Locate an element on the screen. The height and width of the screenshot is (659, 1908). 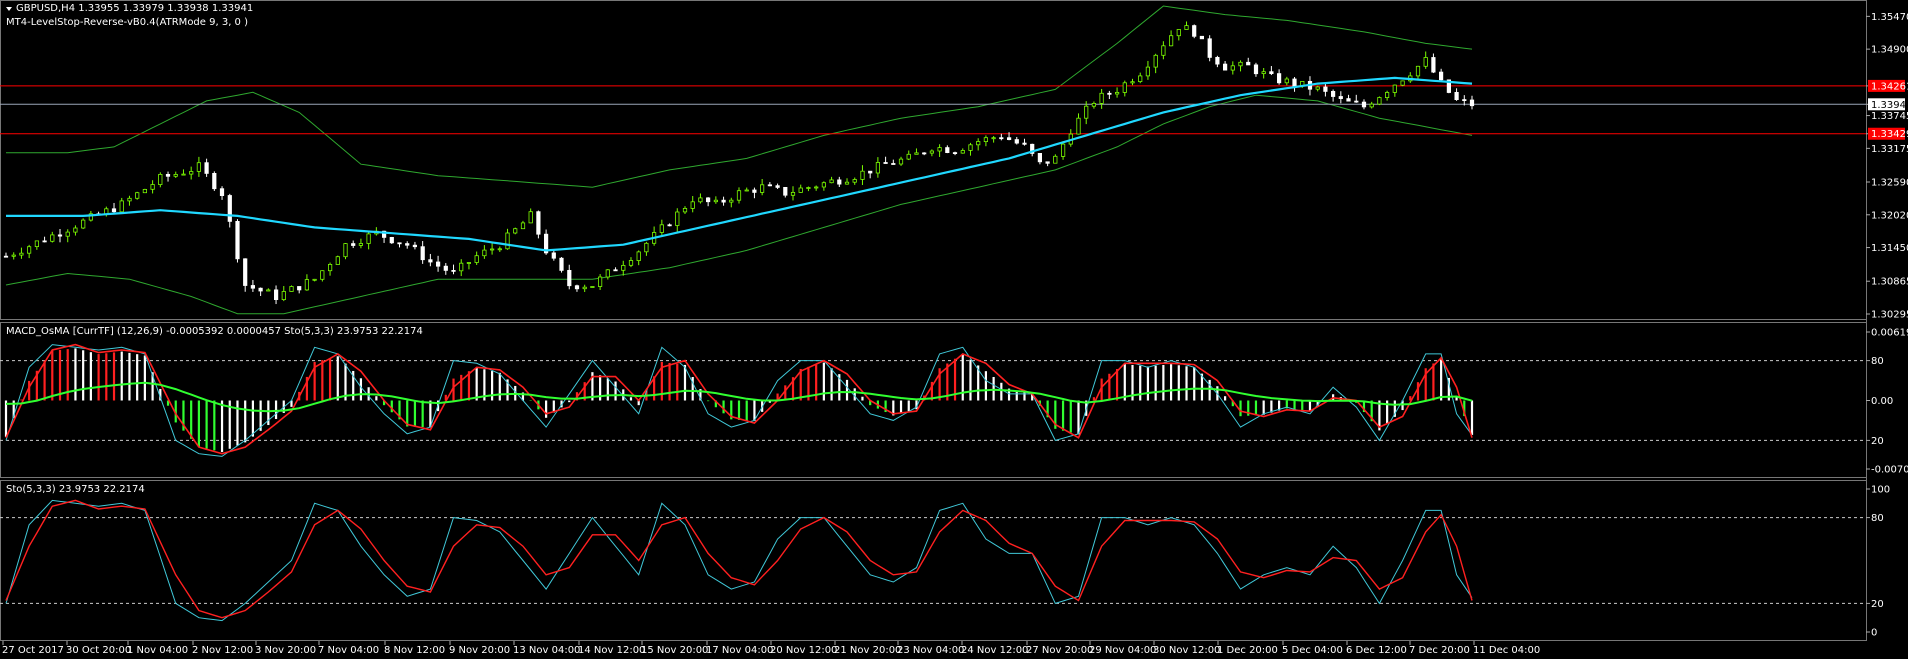
time-tick-label: 1 Nov 04:00 is located at coordinates (157, 650).